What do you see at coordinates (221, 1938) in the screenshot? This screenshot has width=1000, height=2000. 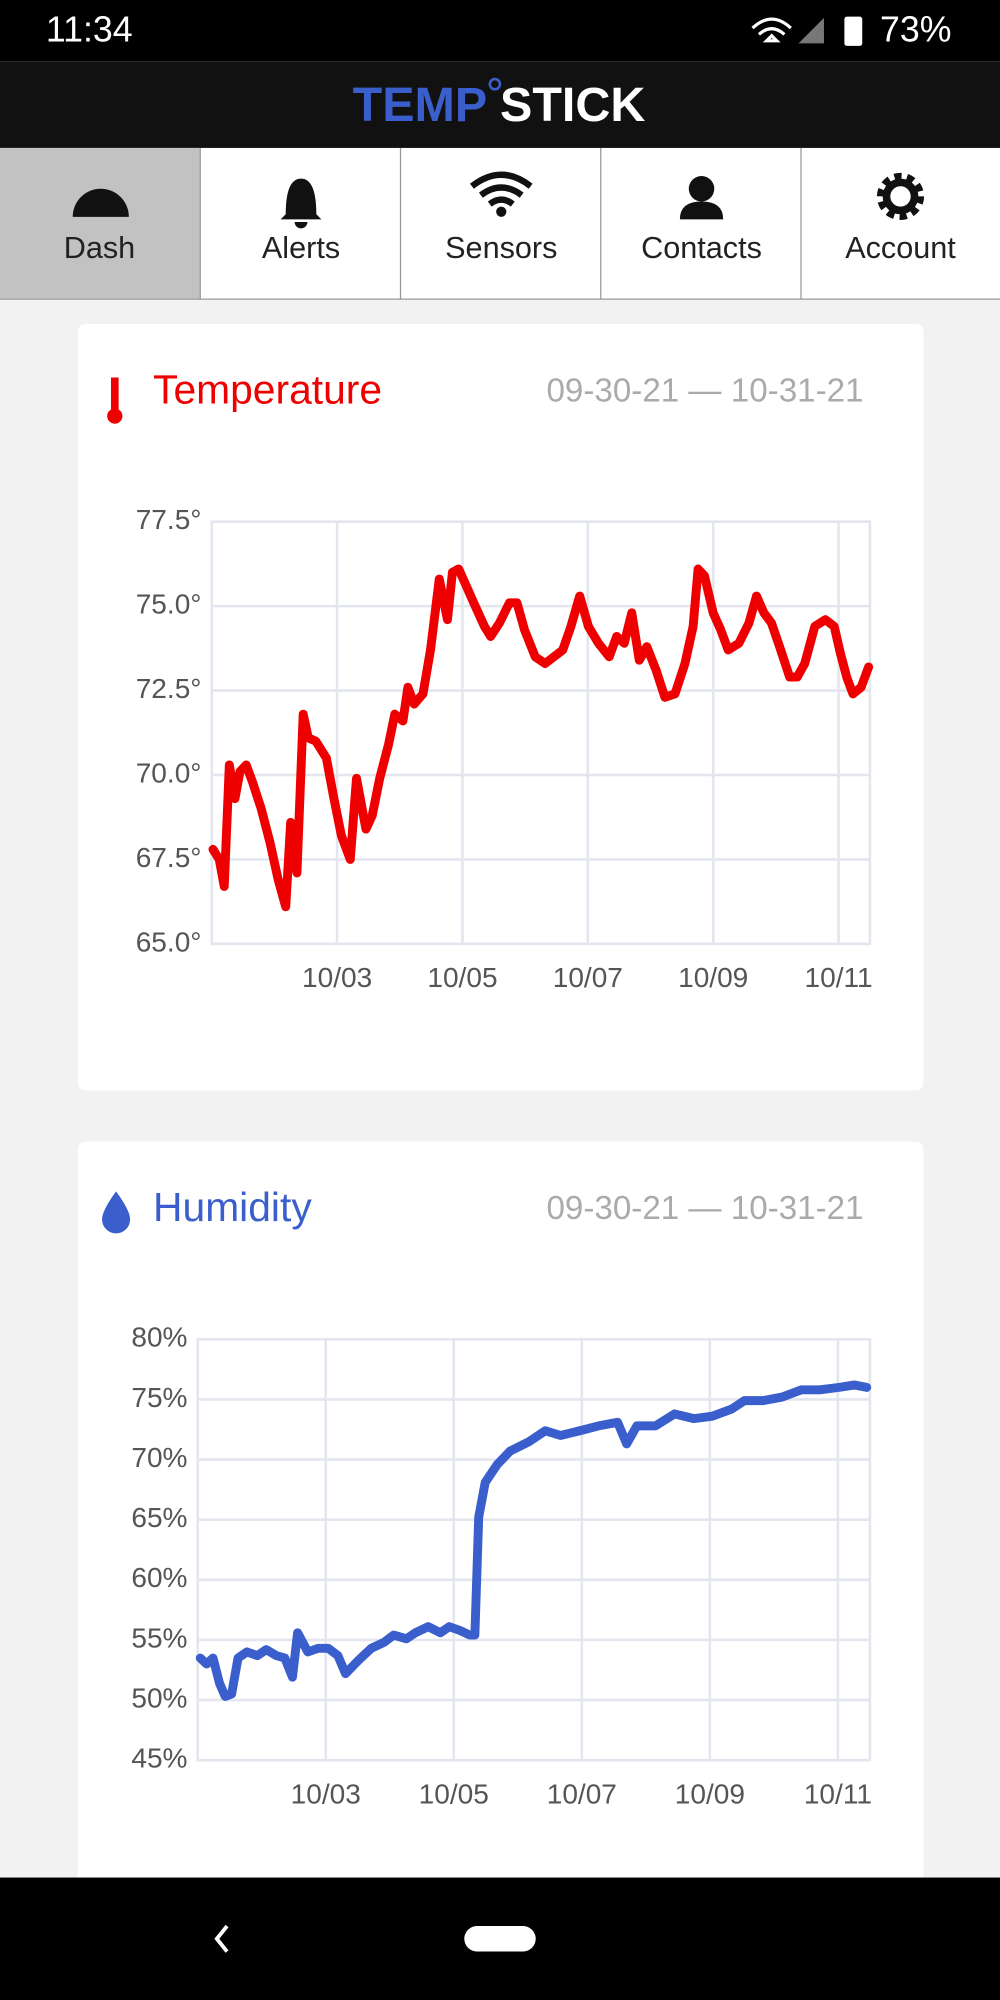 I see `back-button` at bounding box center [221, 1938].